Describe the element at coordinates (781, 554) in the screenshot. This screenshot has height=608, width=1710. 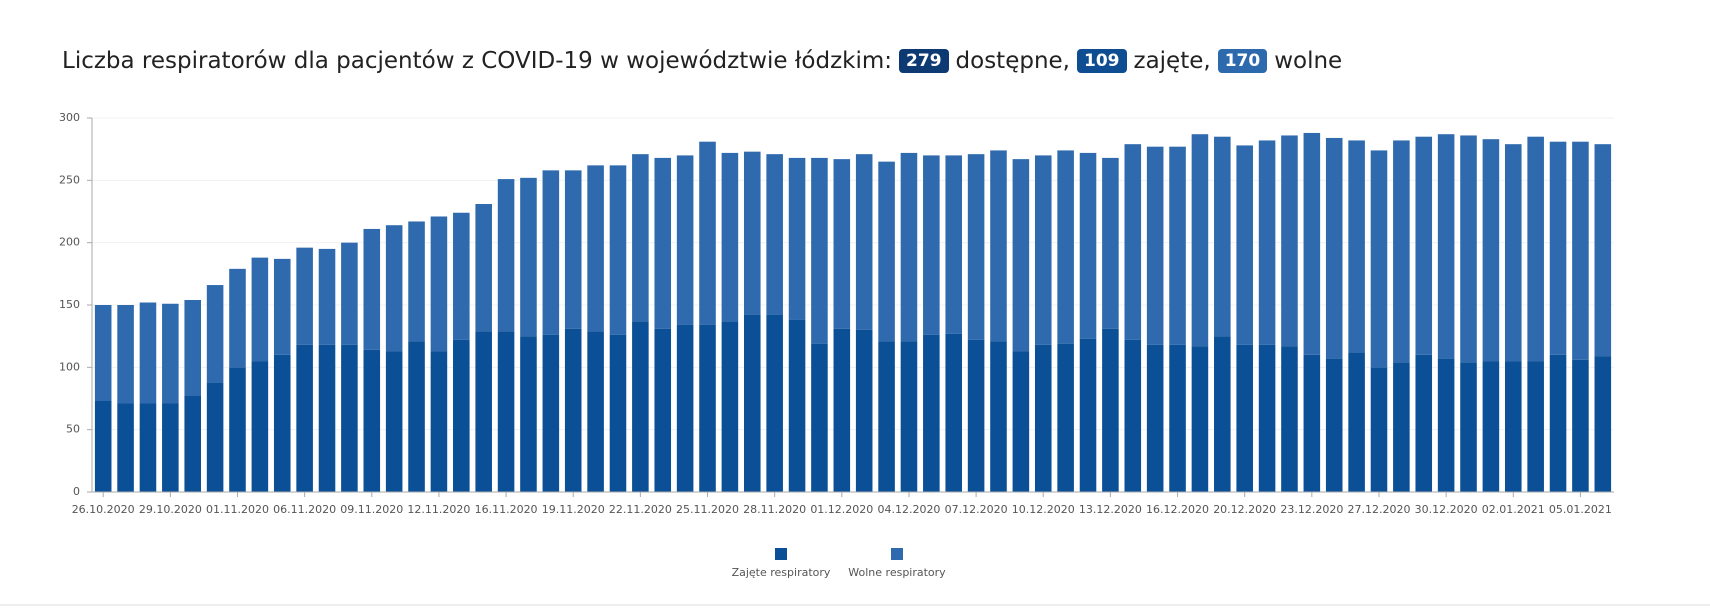
I see `legend-swatch` at that location.